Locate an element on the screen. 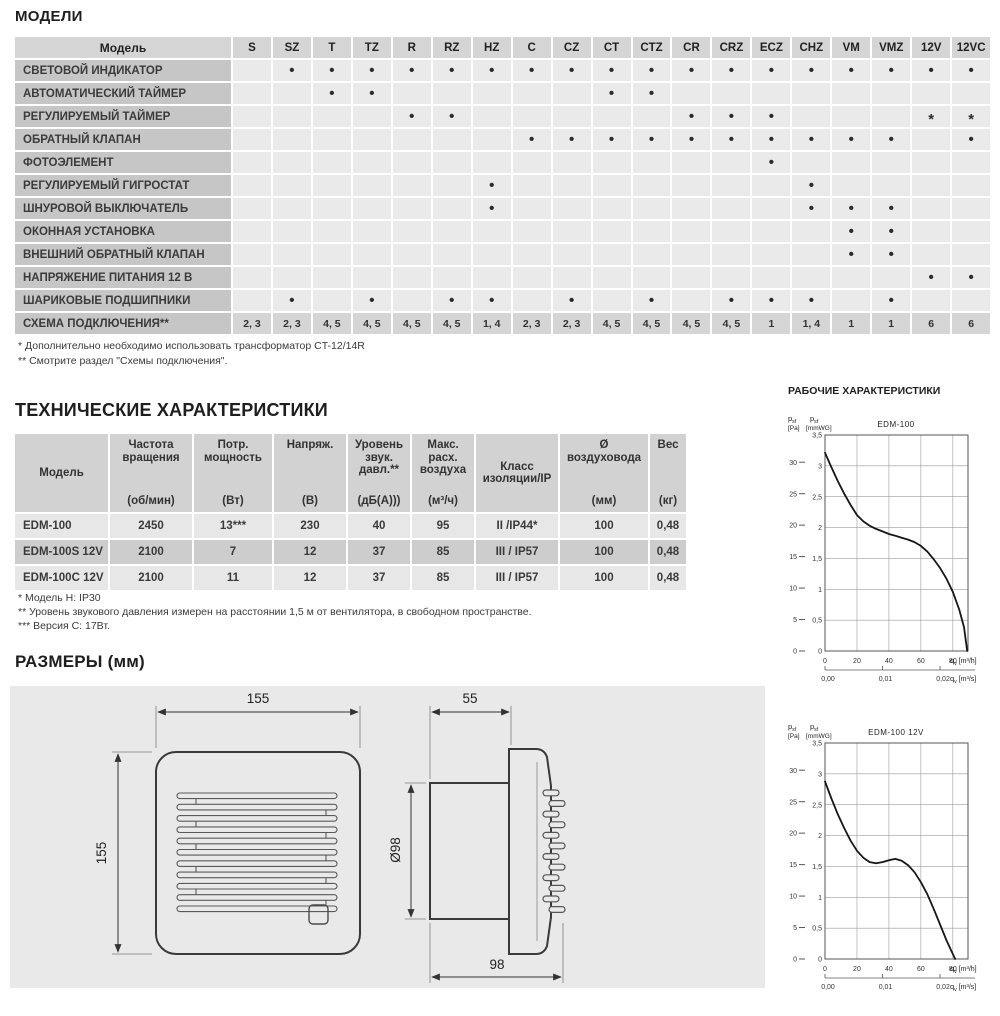 The width and height of the screenshot is (1000, 1016). svg-text: 0,02 is located at coordinates (943, 679).